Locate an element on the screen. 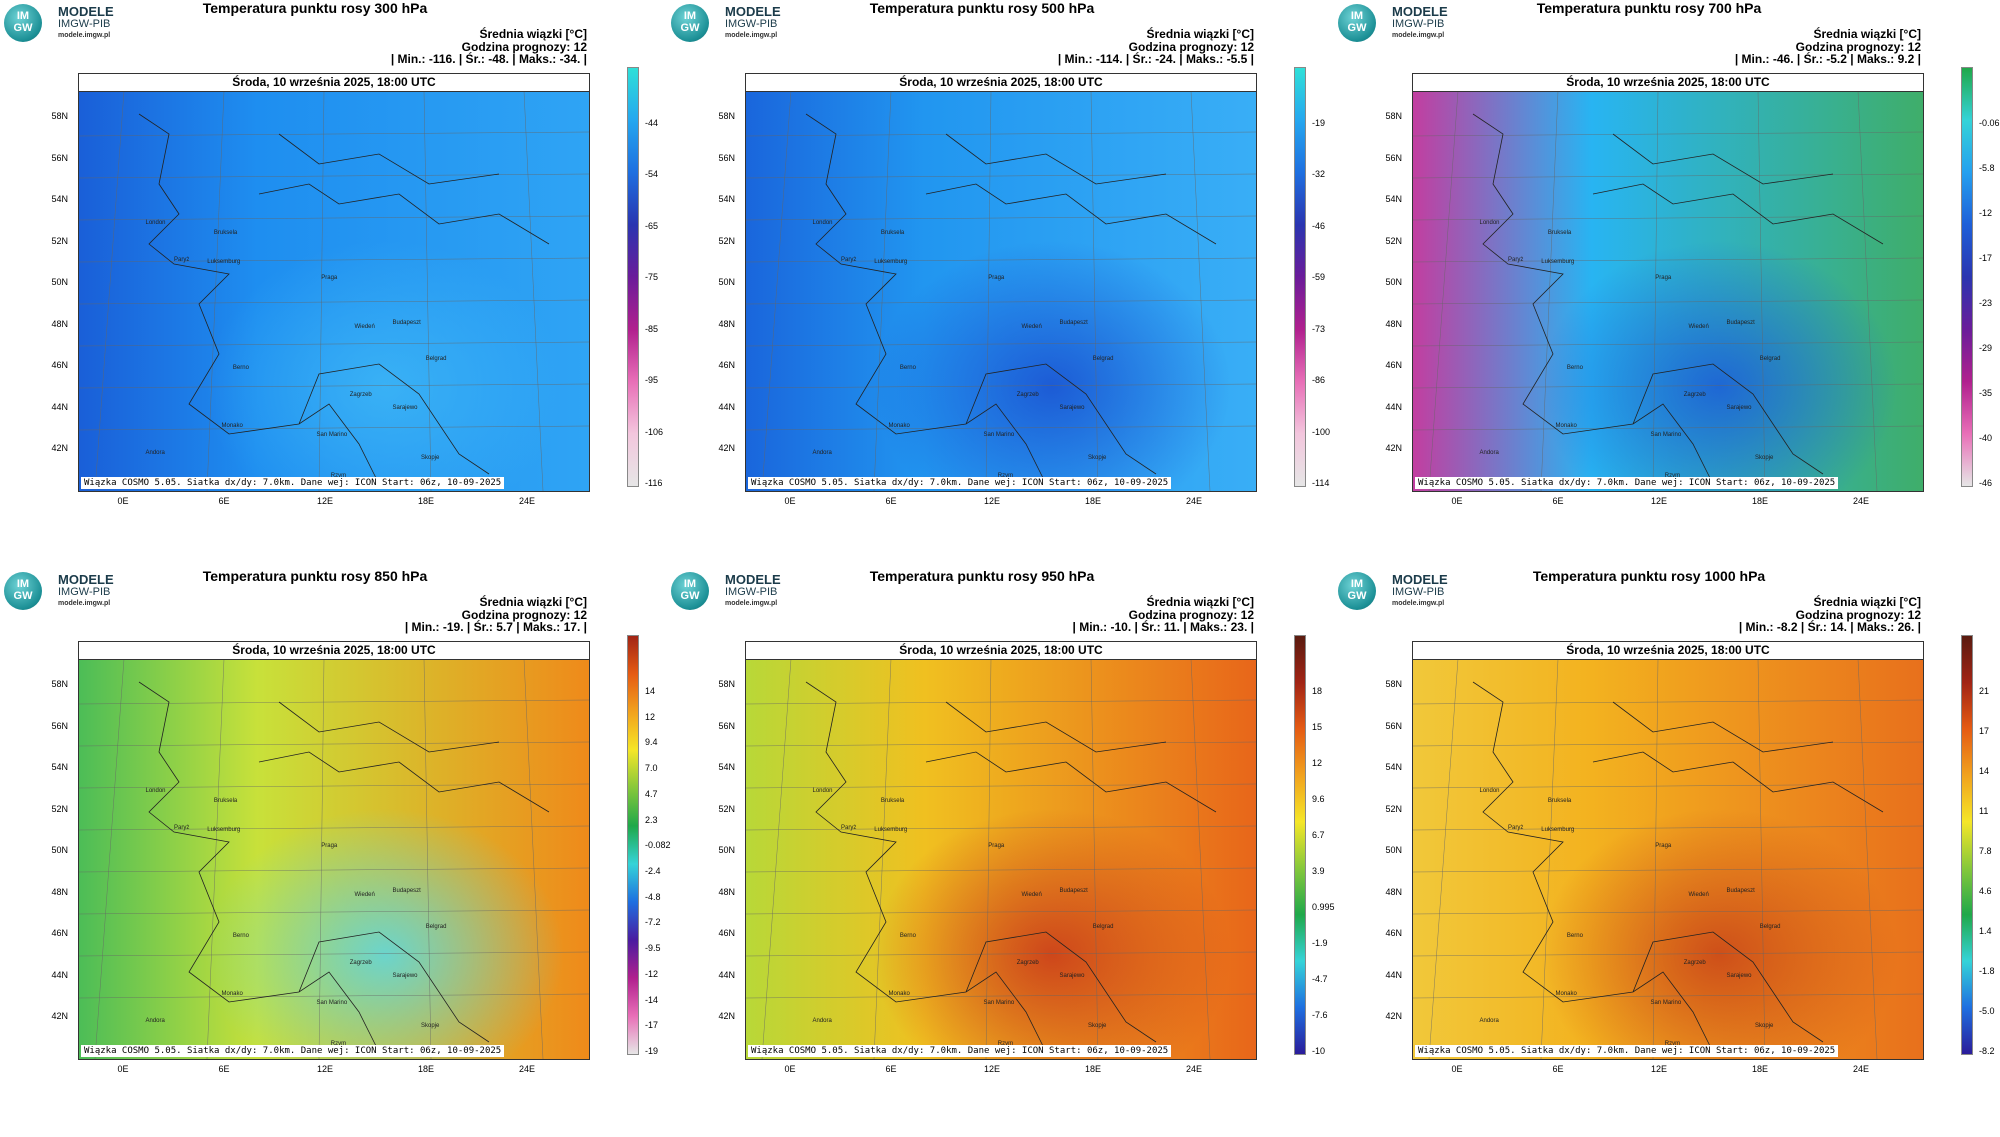  colorbar-tick-label: -23 is located at coordinates (1986, 303).